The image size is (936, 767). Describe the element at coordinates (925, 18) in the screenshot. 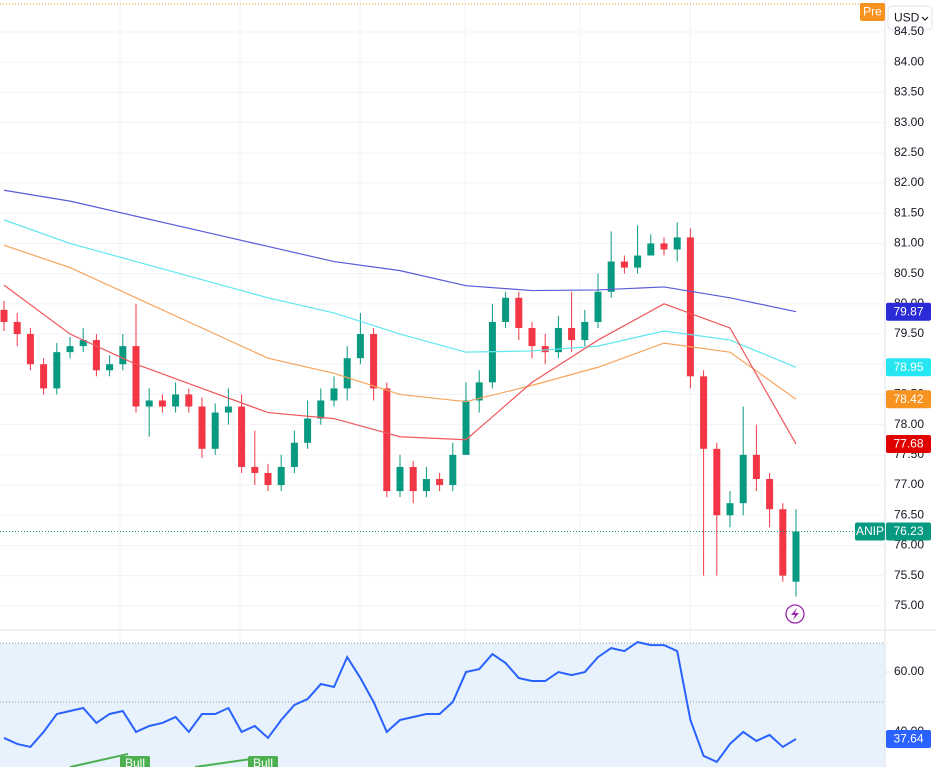

I see `currency-caret` at that location.